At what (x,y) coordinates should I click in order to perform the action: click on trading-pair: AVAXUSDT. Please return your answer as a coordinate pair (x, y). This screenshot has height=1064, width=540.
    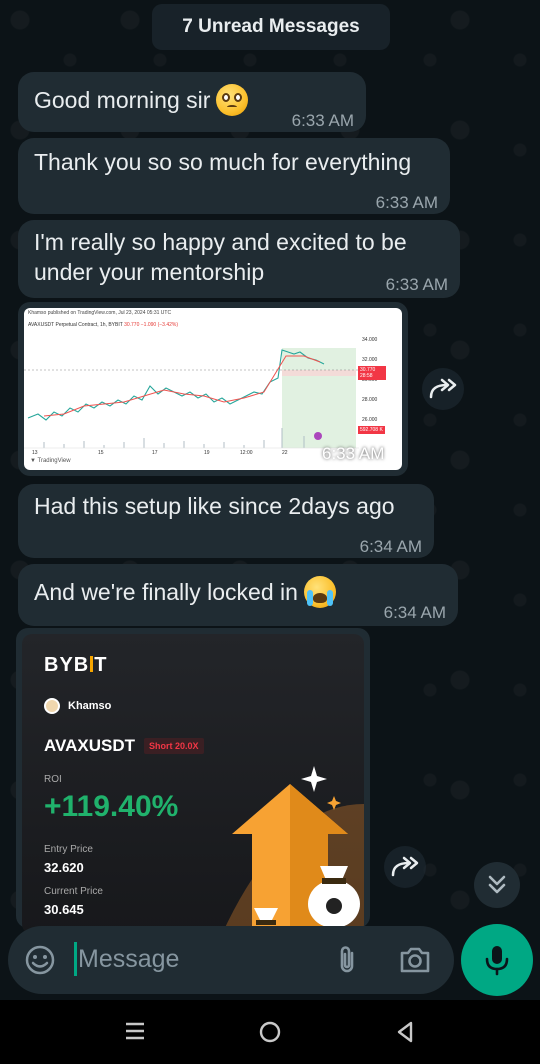
    Looking at the image, I should click on (89, 745).